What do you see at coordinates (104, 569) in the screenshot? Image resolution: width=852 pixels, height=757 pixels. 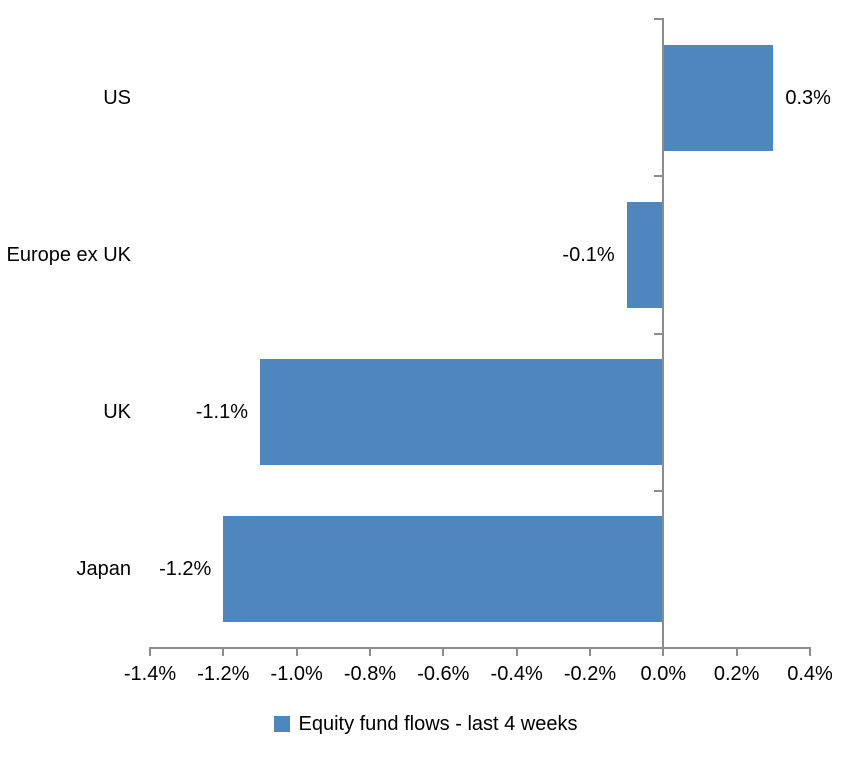 I see `category-label-japan: Japan` at bounding box center [104, 569].